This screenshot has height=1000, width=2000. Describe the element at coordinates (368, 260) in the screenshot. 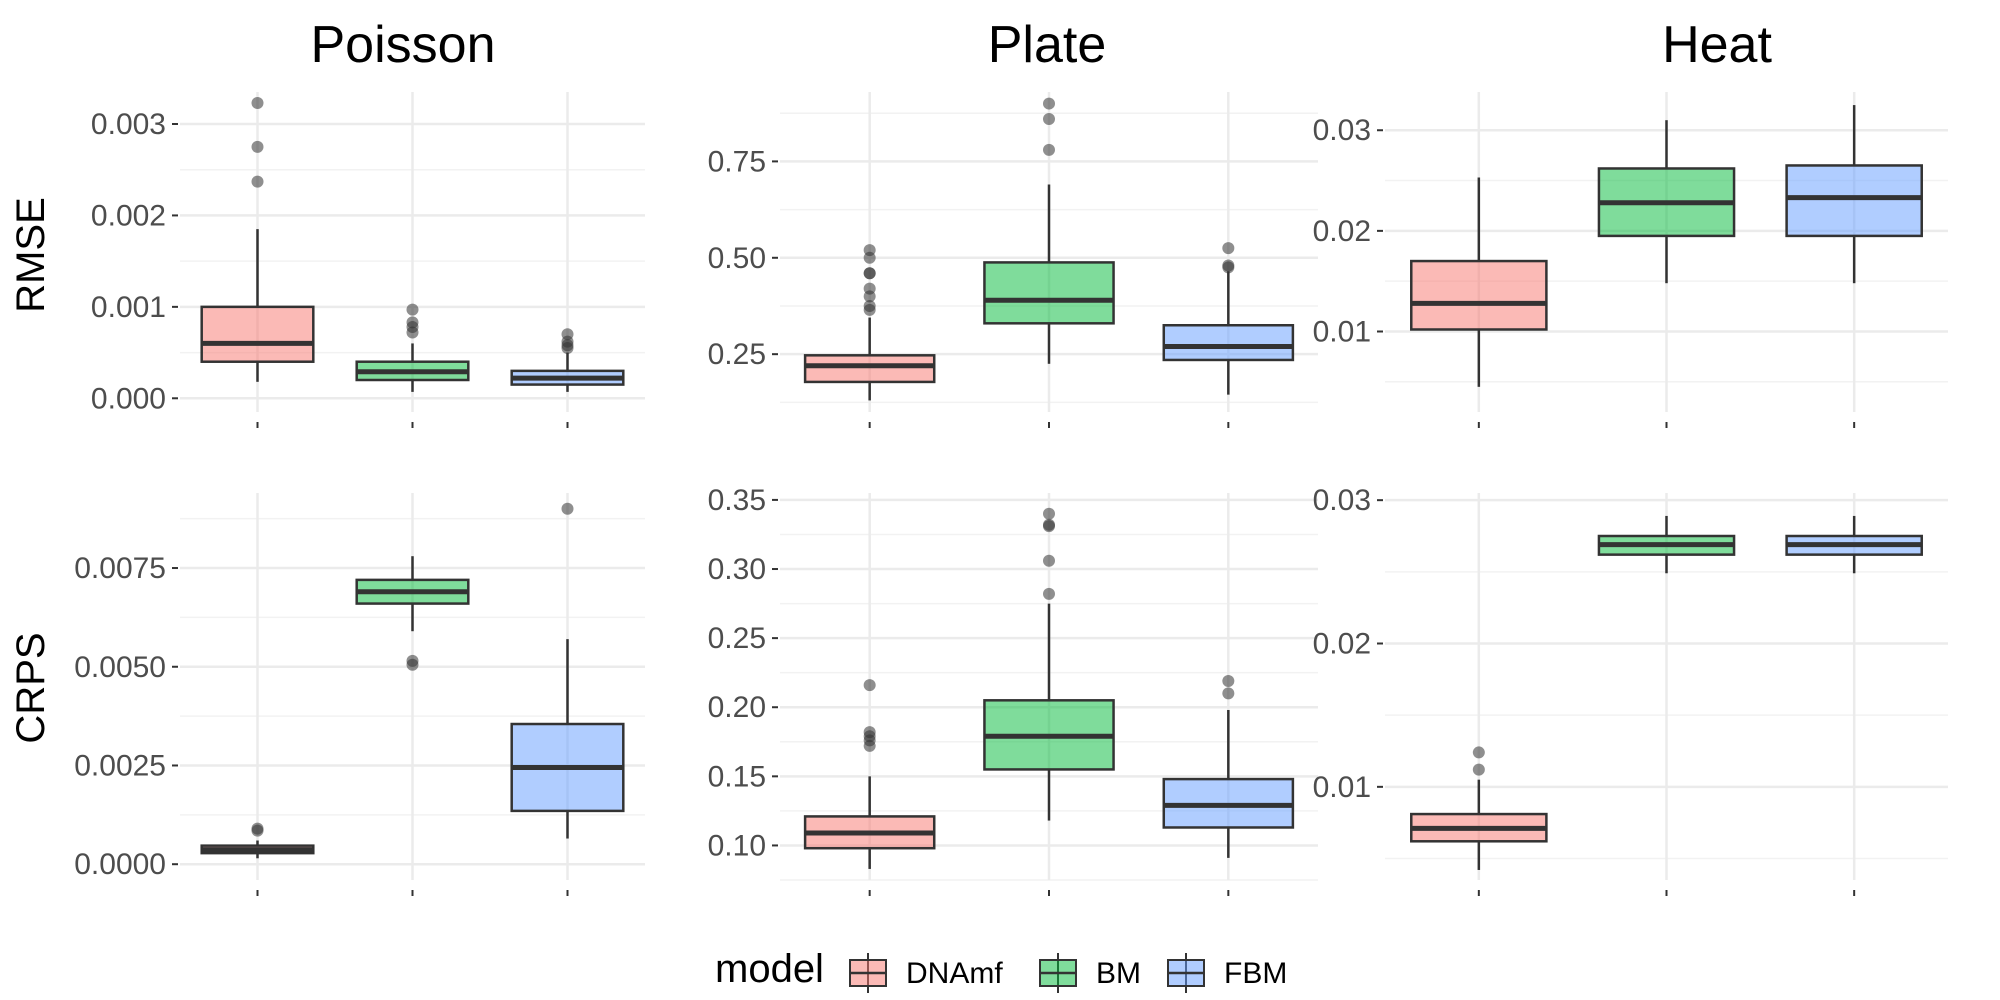

I see `panel-poisson-rmse: 0.000 0.001 0.002 0.003` at that location.